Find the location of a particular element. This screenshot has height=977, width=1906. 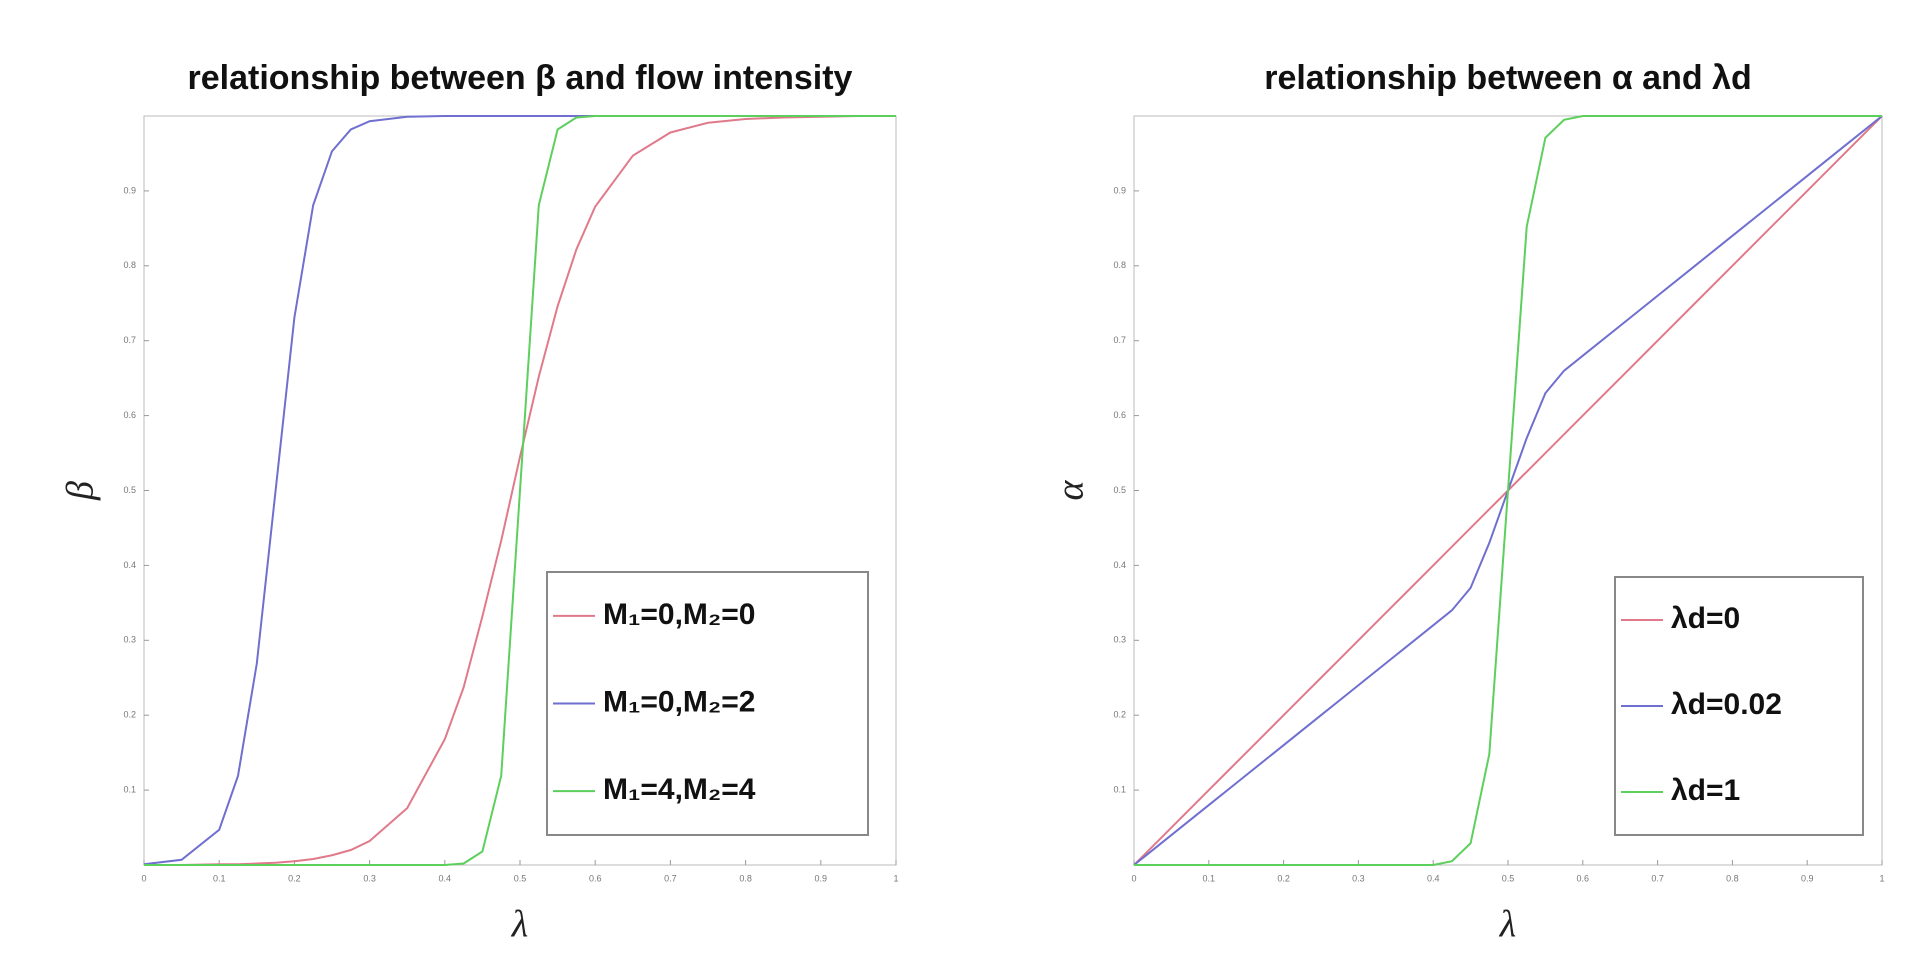

legend-label: M₁=0,M₂=2 is located at coordinates (679, 701).